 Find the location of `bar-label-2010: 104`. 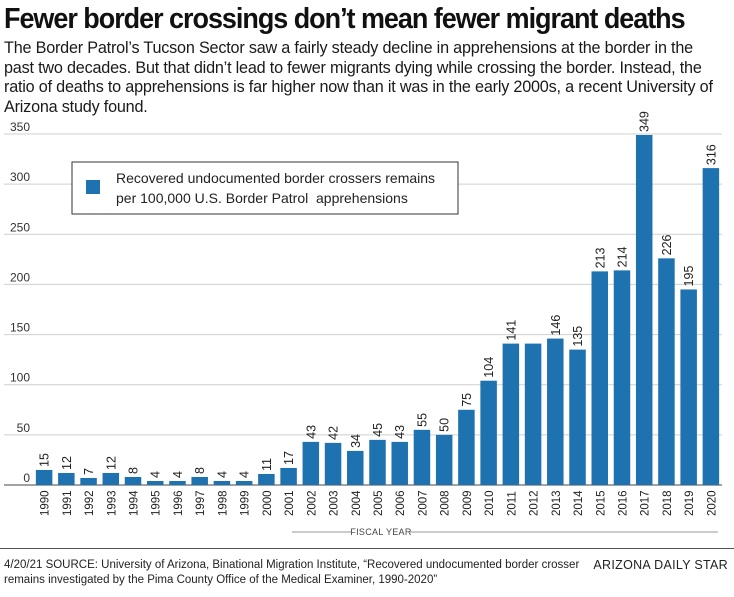

bar-label-2010: 104 is located at coordinates (489, 367).